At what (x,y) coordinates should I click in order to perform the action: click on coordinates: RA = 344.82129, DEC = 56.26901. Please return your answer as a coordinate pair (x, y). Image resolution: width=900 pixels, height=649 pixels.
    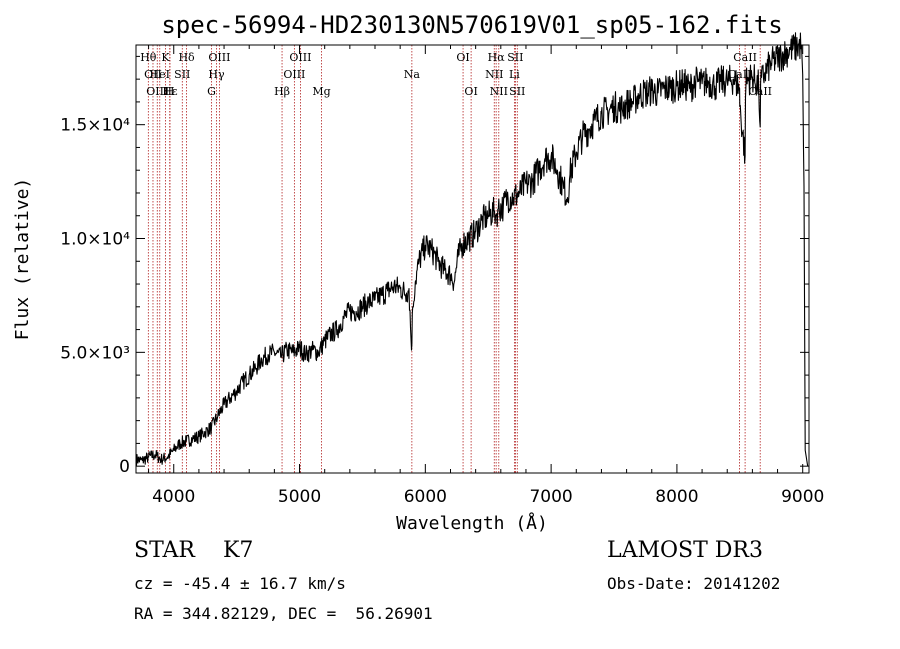
    Looking at the image, I should click on (283, 613).